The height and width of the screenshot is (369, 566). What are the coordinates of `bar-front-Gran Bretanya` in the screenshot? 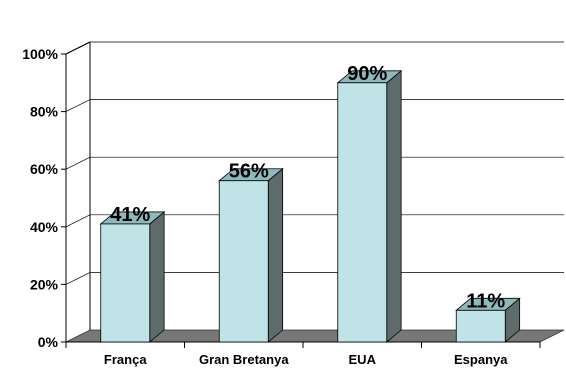 It's located at (243, 261).